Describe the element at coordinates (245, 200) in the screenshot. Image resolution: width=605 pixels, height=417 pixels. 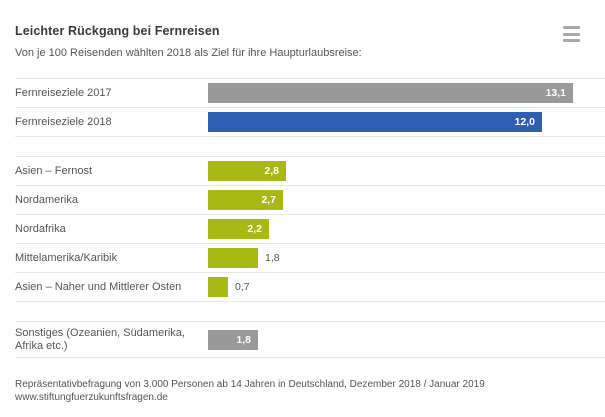
I see `green-bar: 2,7` at that location.